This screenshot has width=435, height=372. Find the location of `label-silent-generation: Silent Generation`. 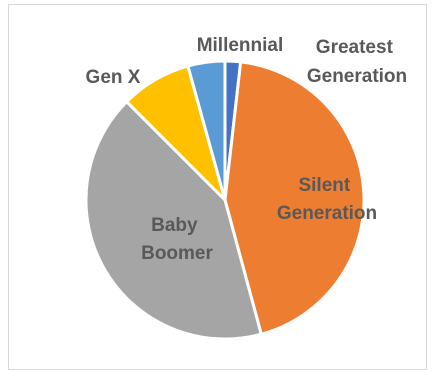

label-silent-generation: Silent Generation is located at coordinates (327, 199).